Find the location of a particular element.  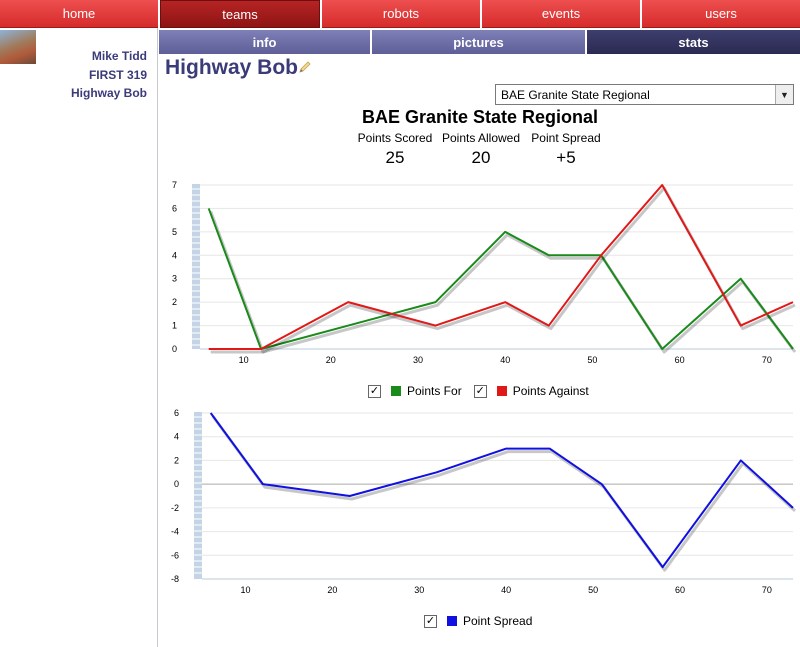

nav-tab-robots: robots is located at coordinates (401, 14).